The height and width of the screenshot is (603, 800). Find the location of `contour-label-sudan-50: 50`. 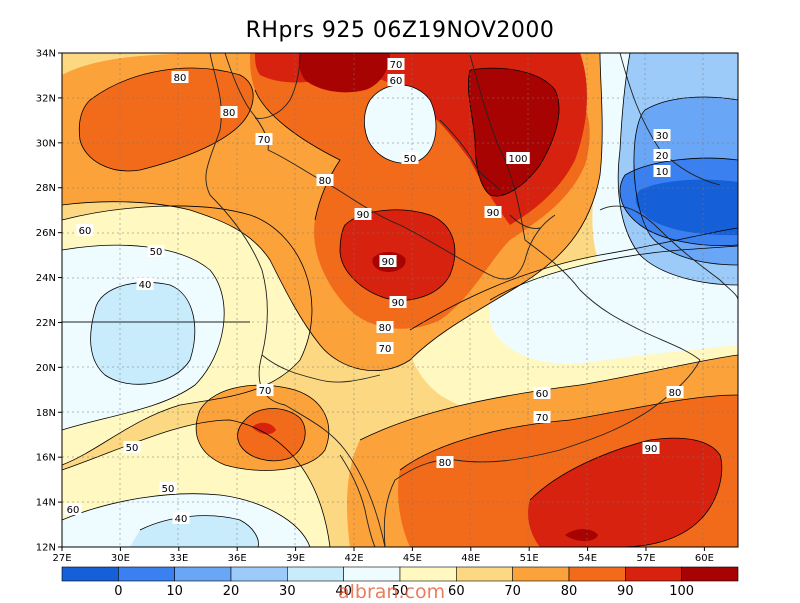

contour-label-sudan-50: 50 is located at coordinates (132, 447).